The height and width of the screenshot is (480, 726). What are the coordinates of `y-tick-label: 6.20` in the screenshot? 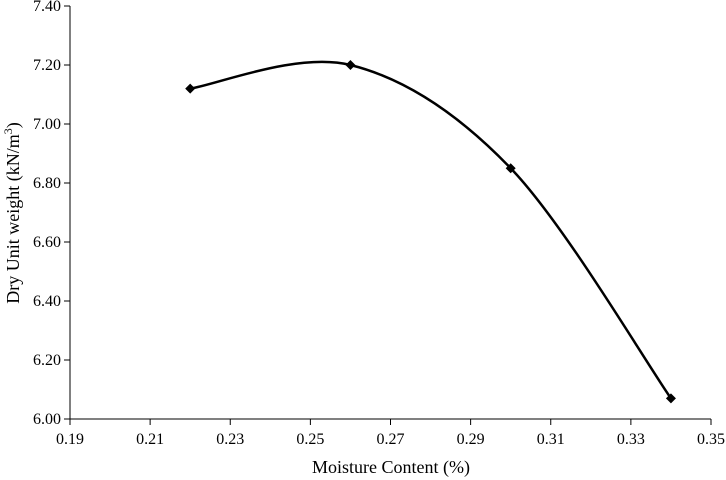 It's located at (47, 360).